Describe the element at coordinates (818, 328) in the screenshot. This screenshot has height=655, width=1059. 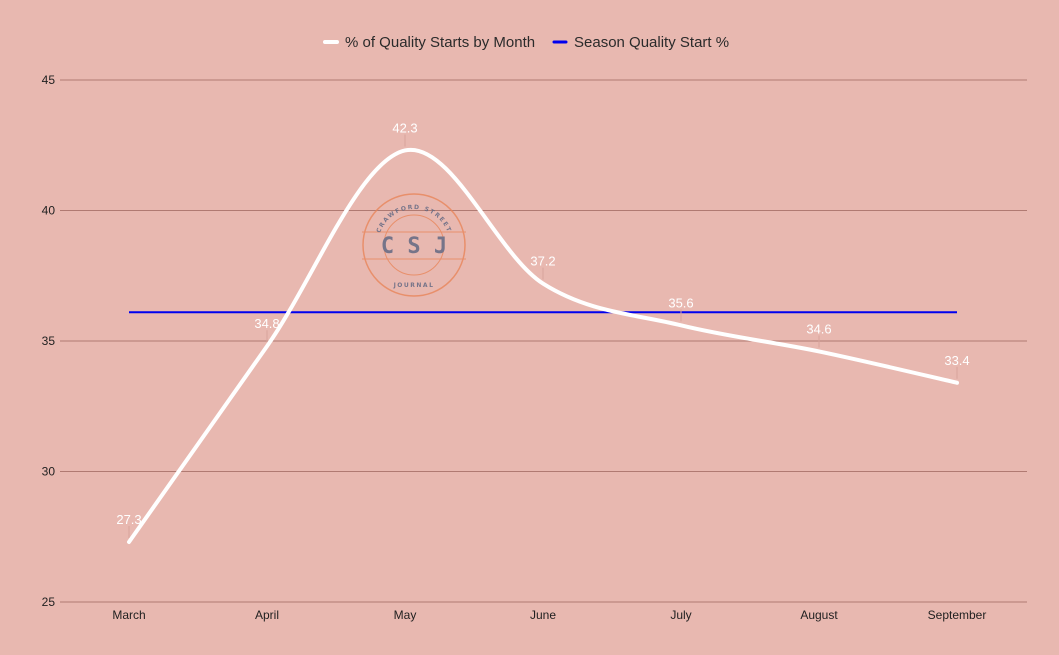
I see `data-label-august: 34.6` at that location.